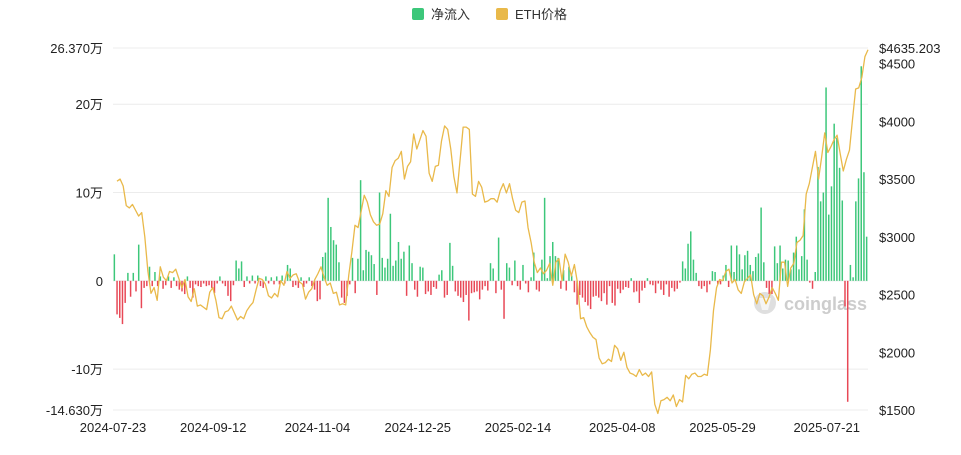 The image size is (961, 455). Describe the element at coordinates (99, 281) in the screenshot. I see `left-tick-label: 0` at that location.